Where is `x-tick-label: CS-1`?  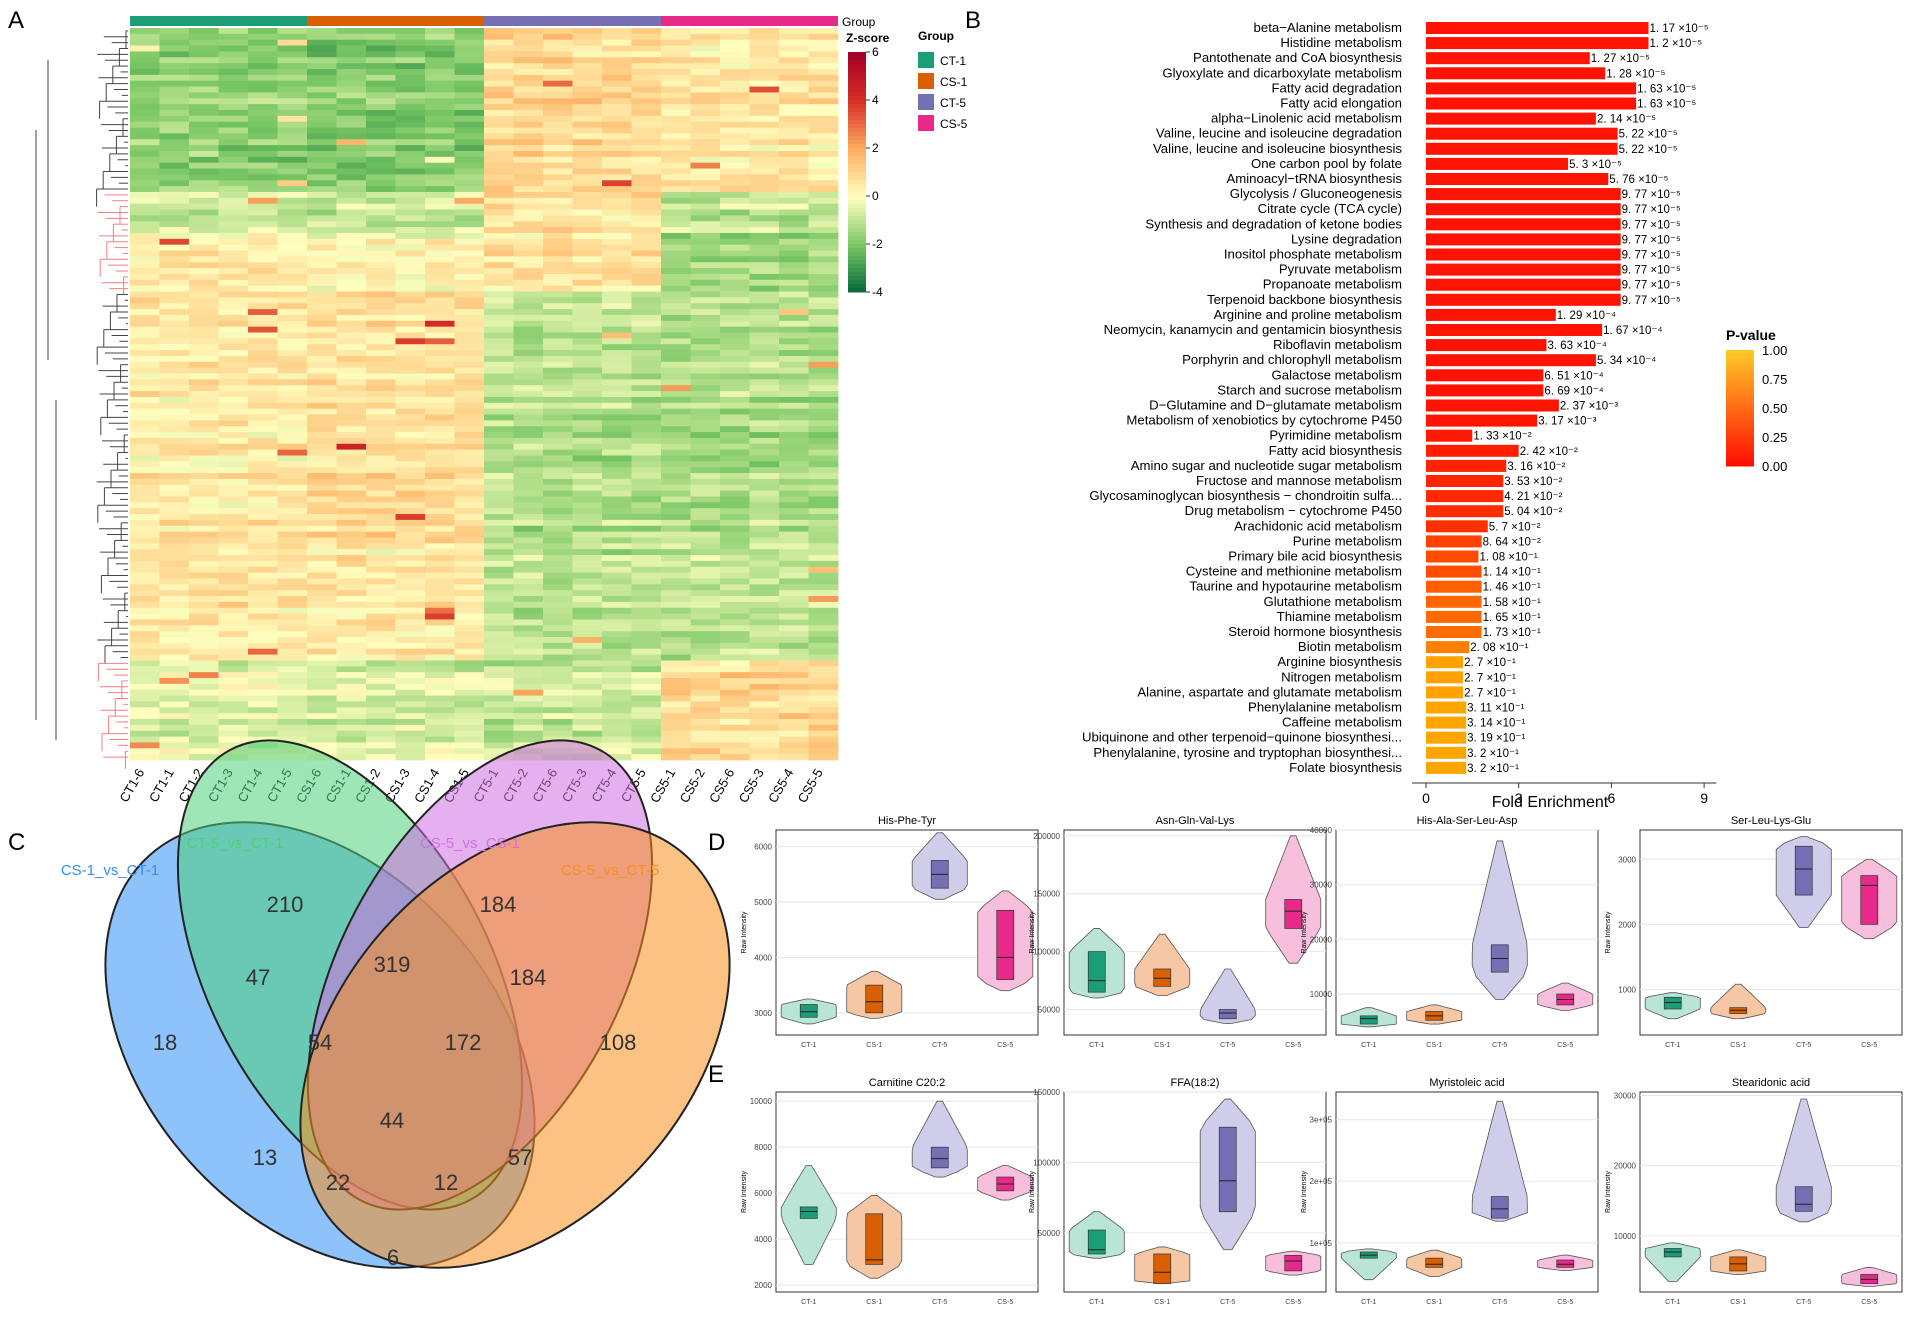 x-tick-label: CS-1 is located at coordinates (1434, 1045).